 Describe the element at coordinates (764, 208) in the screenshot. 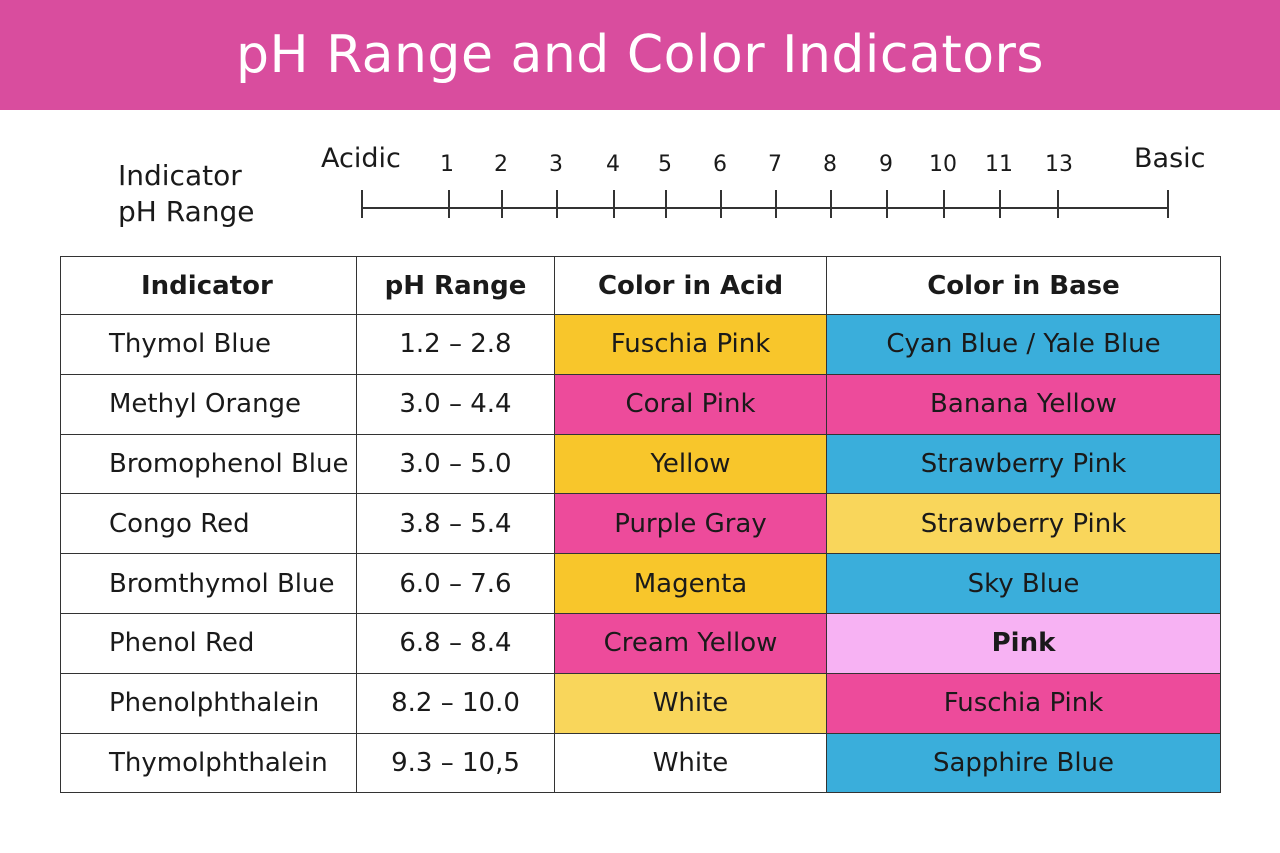

I see `ph-scale-line` at that location.